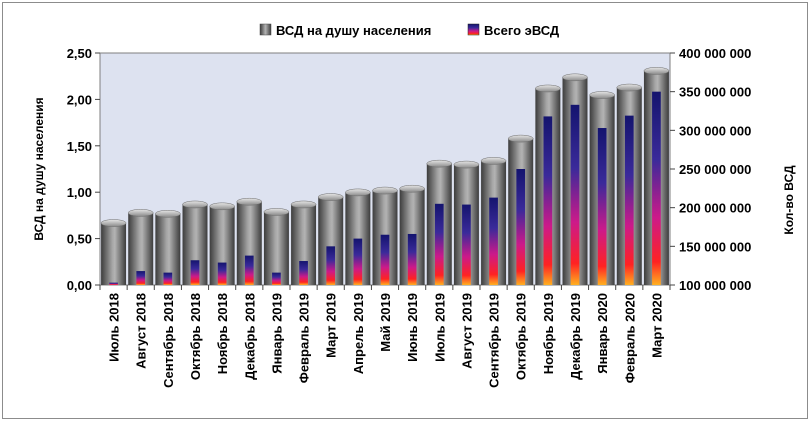 This screenshot has width=812, height=423. What do you see at coordinates (79, 192) in the screenshot?
I see `y-tick-label: 1,00` at bounding box center [79, 192].